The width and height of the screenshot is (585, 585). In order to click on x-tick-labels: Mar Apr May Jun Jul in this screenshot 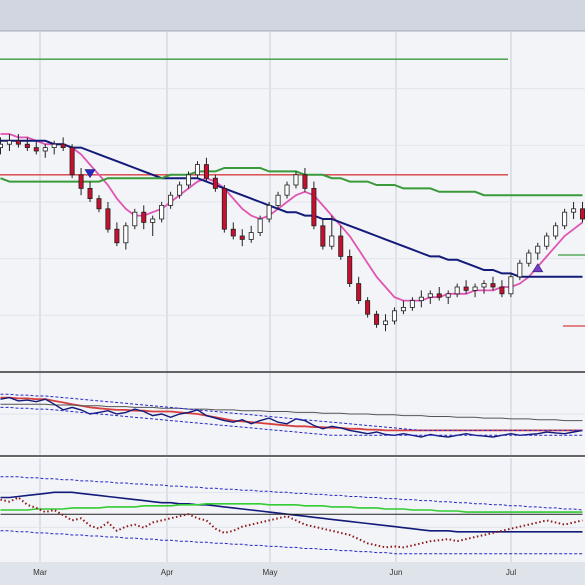, I will do `click(274, 572)`.